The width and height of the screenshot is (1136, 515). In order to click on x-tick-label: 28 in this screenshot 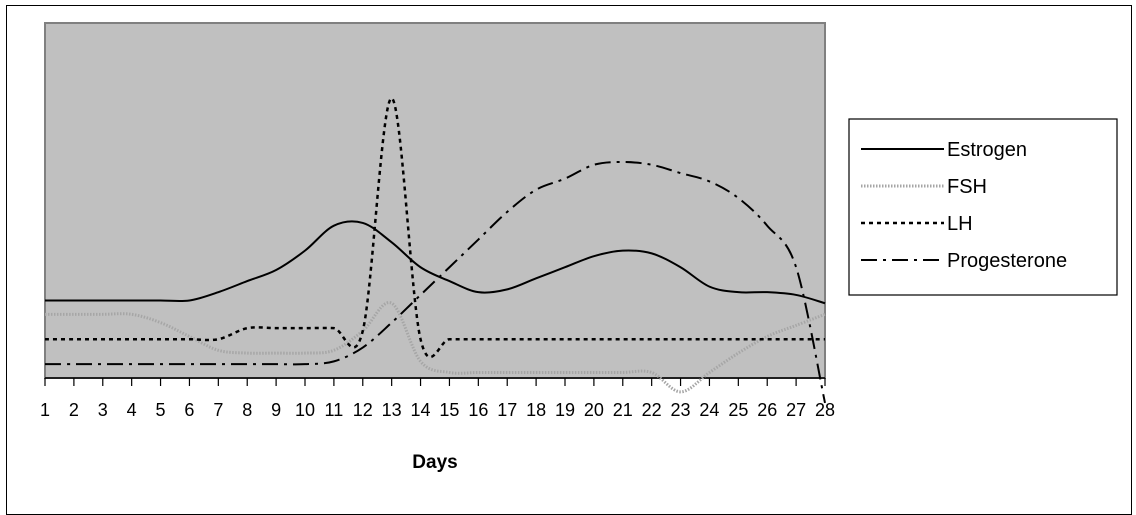, I will do `click(825, 410)`.